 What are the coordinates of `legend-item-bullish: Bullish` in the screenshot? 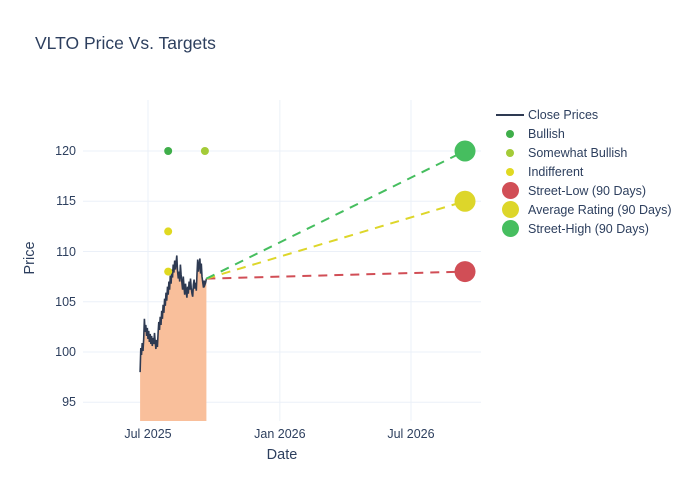 It's located at (582, 133).